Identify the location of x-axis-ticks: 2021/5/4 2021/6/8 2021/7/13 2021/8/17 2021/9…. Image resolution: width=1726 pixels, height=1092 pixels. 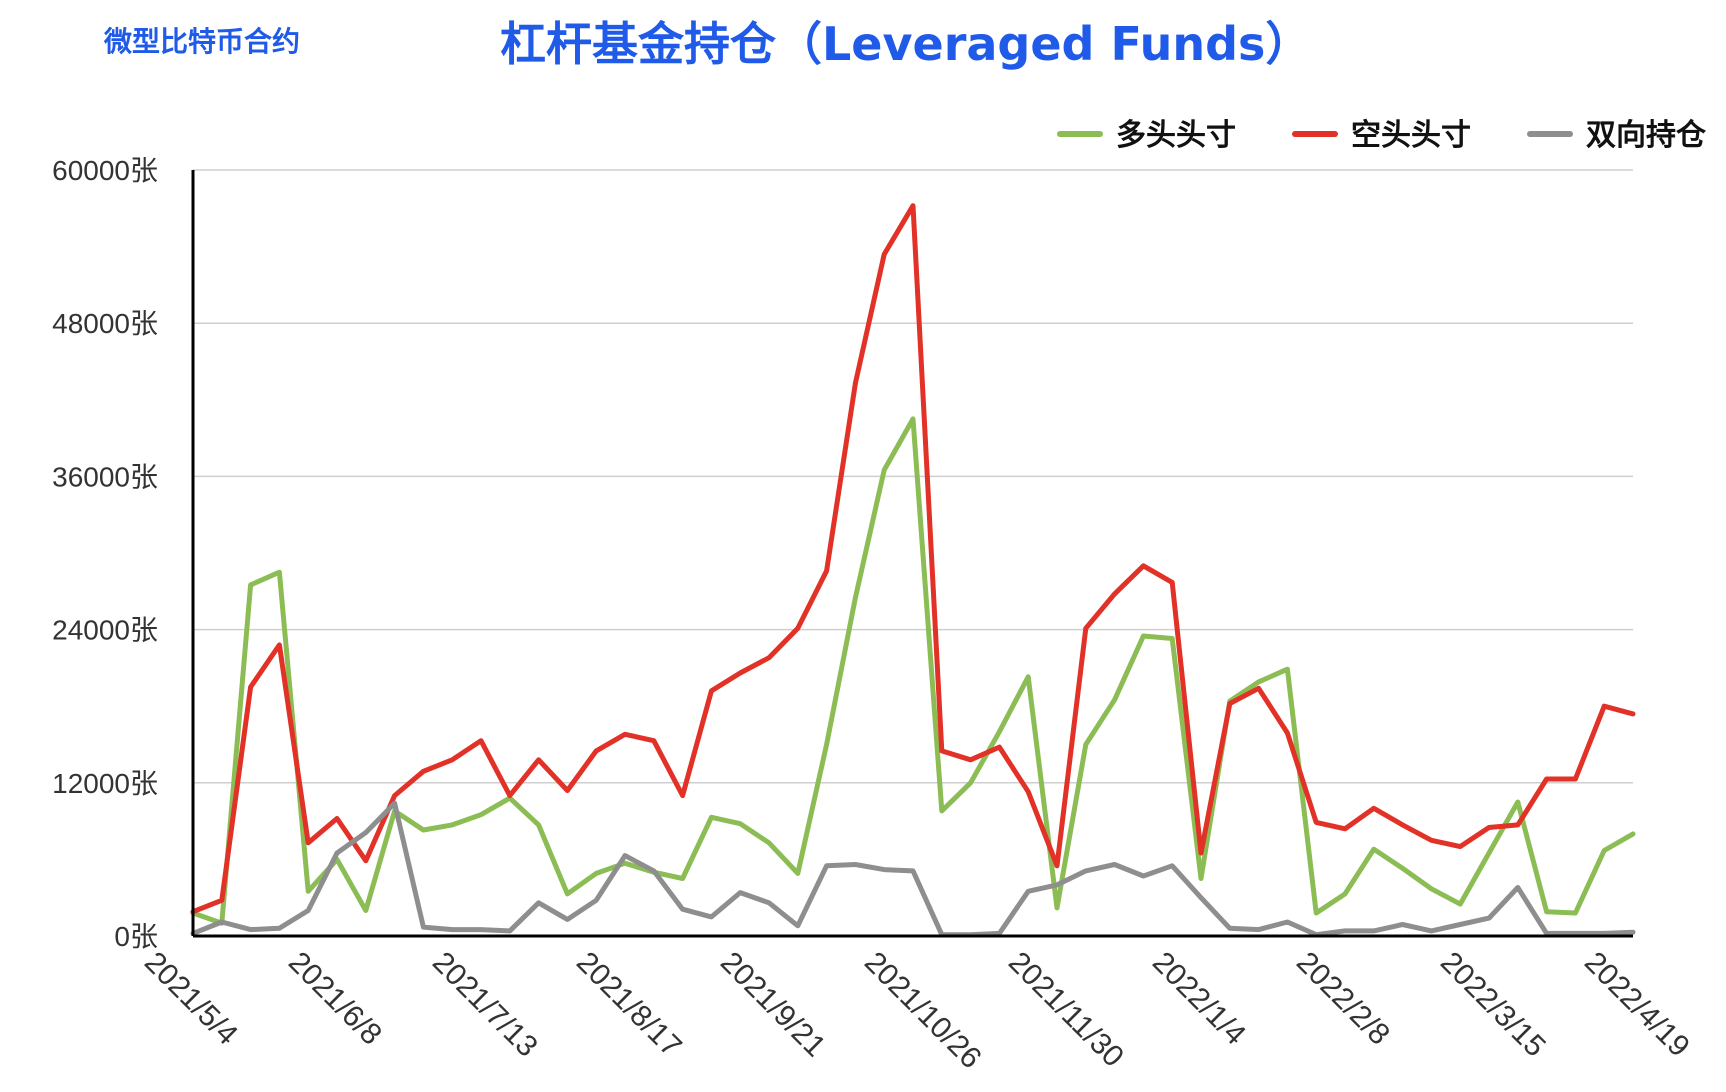
(917, 1011).